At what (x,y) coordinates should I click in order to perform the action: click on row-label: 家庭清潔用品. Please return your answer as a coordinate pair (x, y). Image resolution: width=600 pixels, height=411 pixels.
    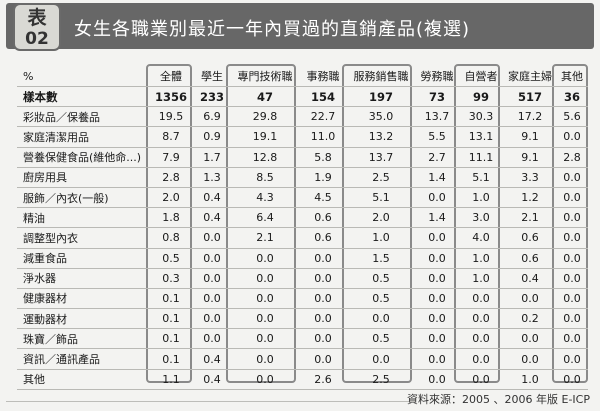
    Looking at the image, I should click on (82, 137).